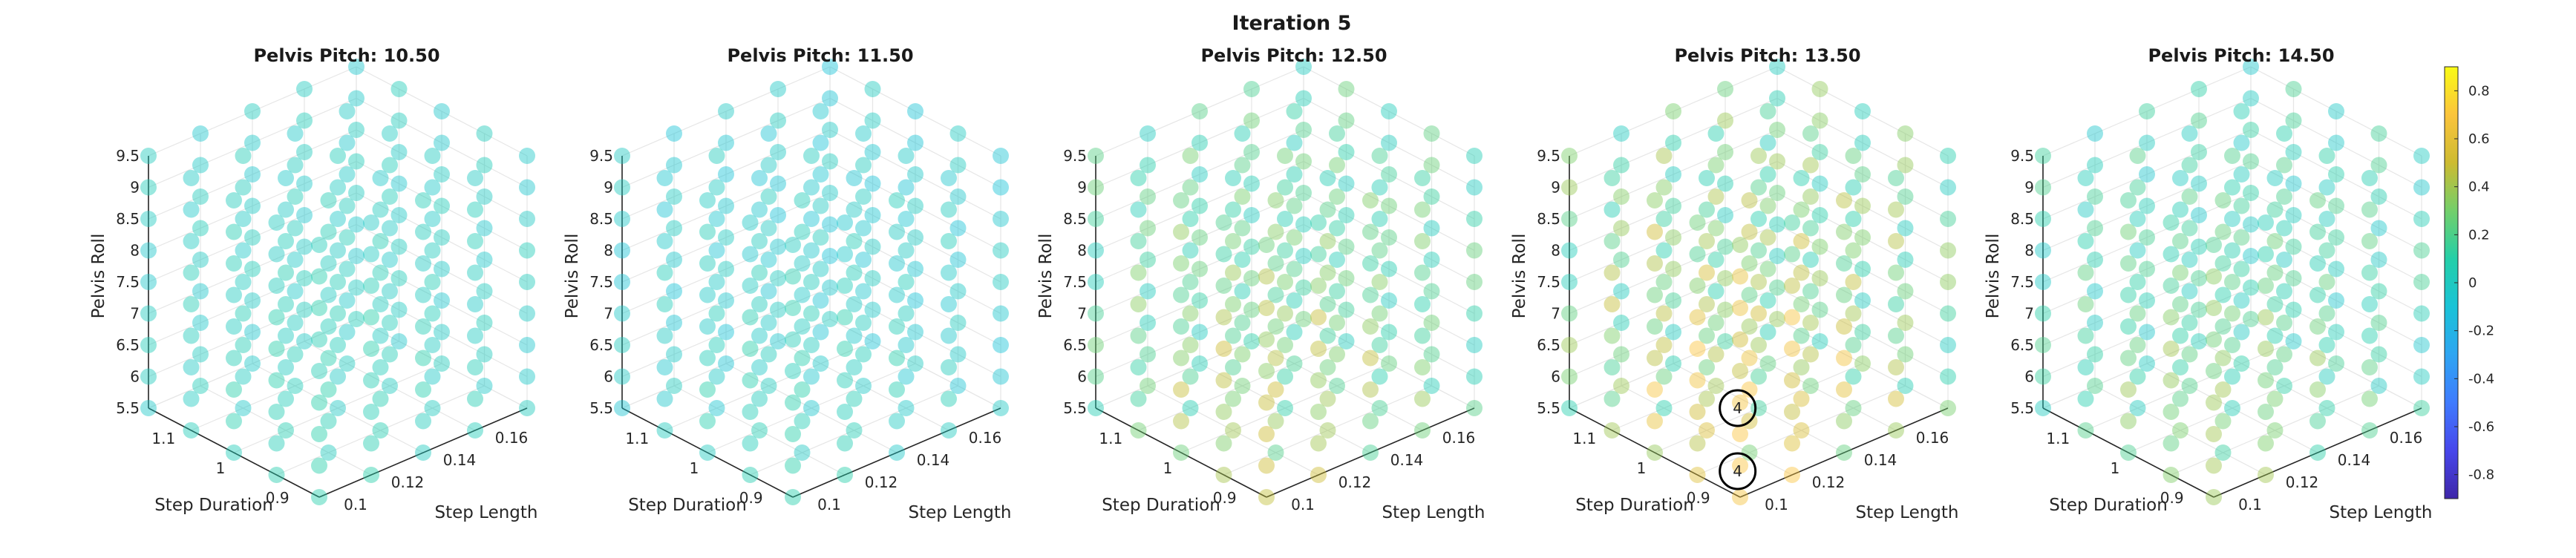  Describe the element at coordinates (2022, 408) in the screenshot. I see `z-tick-label: 5.5` at that location.